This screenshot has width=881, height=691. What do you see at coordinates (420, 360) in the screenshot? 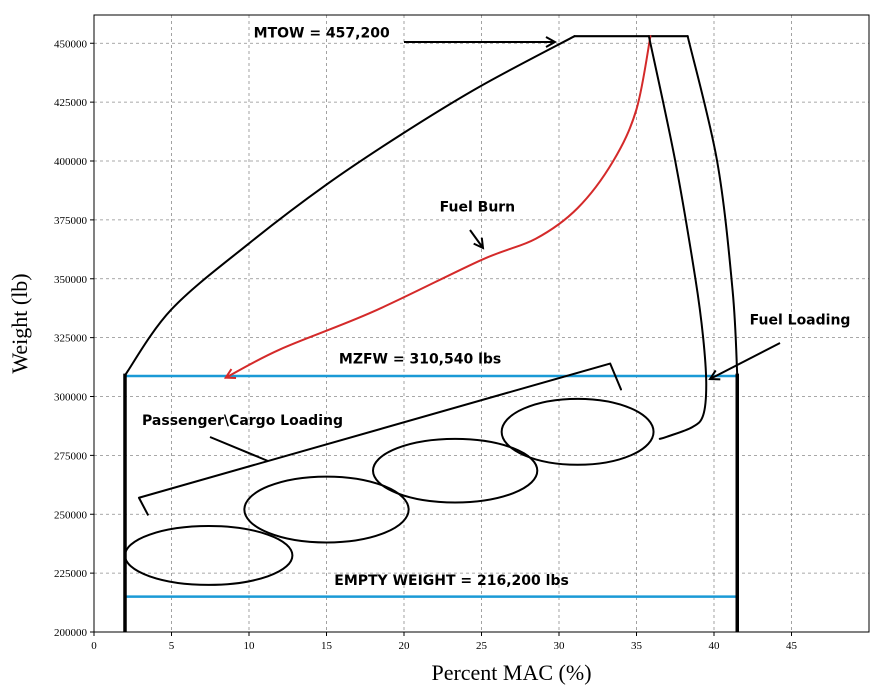
I see `annotation-label: MZFW = 310,540 lbs` at bounding box center [420, 360].